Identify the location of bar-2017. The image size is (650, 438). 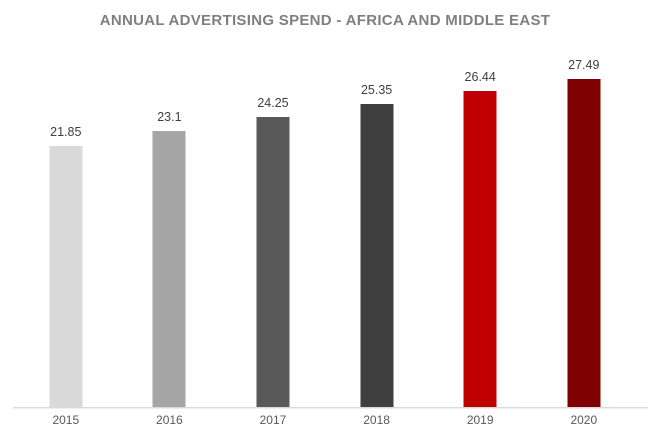
(273, 262).